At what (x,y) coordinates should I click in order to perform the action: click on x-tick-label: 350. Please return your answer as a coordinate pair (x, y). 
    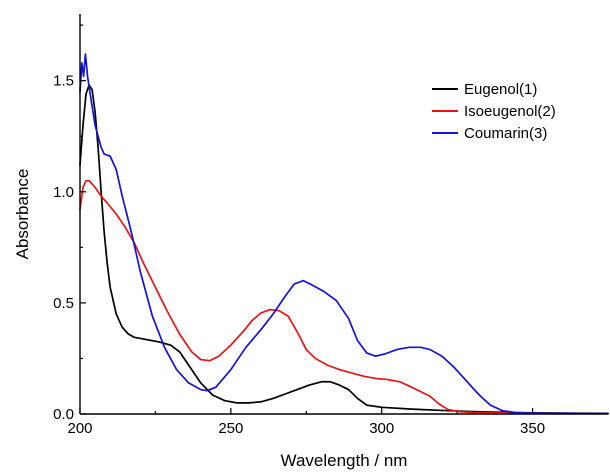
    Looking at the image, I should click on (532, 428).